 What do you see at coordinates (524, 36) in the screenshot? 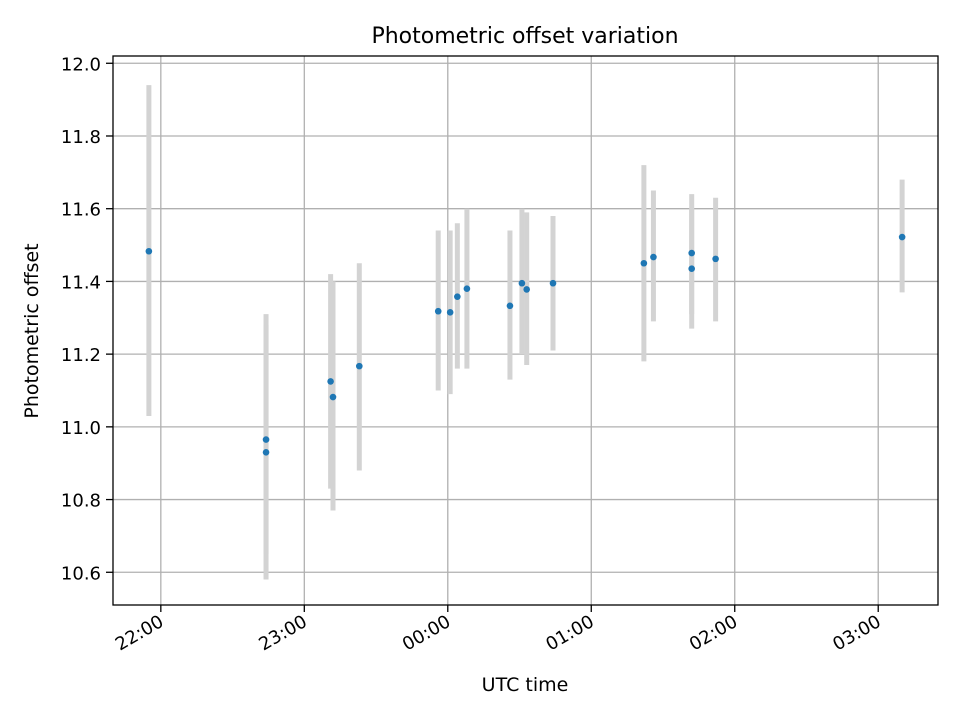
I see `chart-title: Photometric offset variation` at bounding box center [524, 36].